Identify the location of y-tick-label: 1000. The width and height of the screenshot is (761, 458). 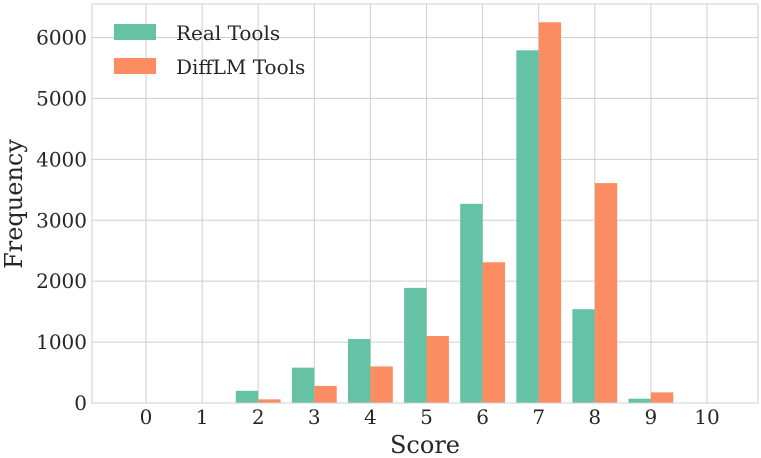
(61, 342).